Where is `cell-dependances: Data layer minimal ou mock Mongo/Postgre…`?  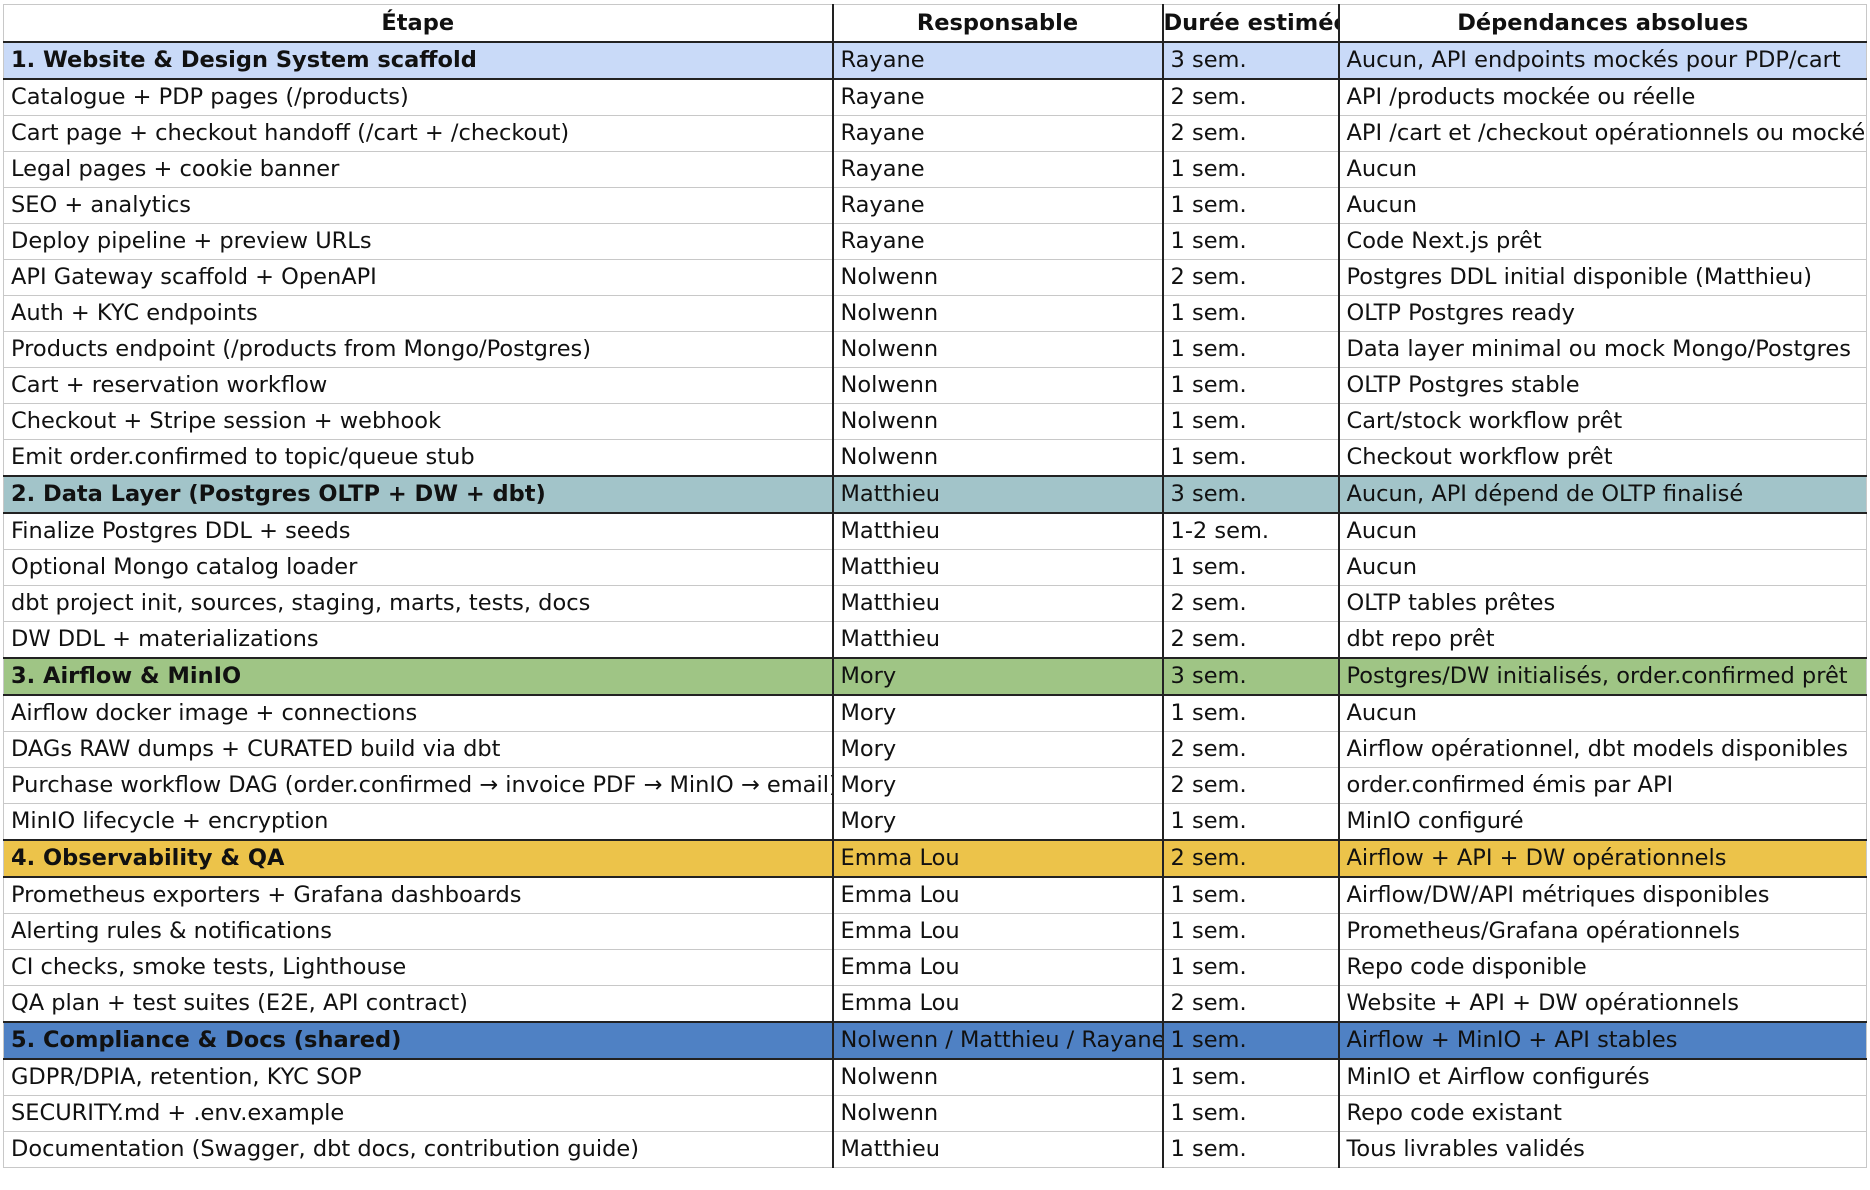 cell-dependances: Data layer minimal ou mock Mongo/Postgre… is located at coordinates (1602, 349).